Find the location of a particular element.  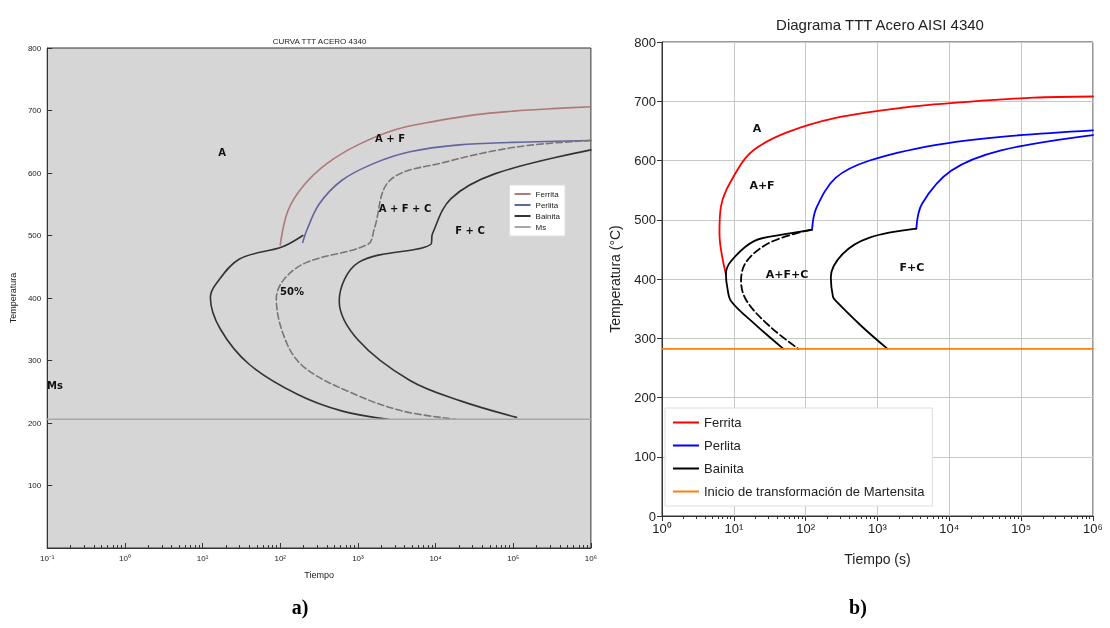

x-axis-title: Tiempo is located at coordinates (319, 574).